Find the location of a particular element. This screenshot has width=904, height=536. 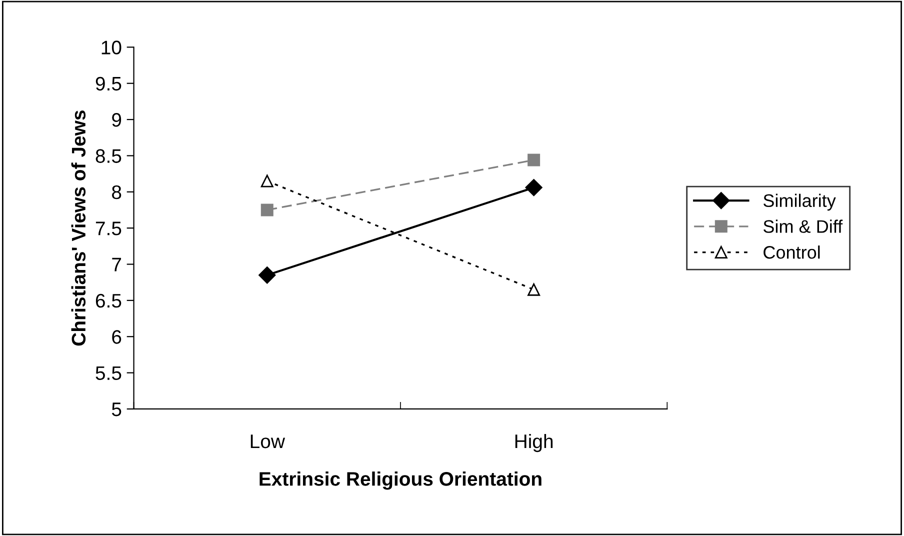

y-tick-label: 8.5 is located at coordinates (109, 156).